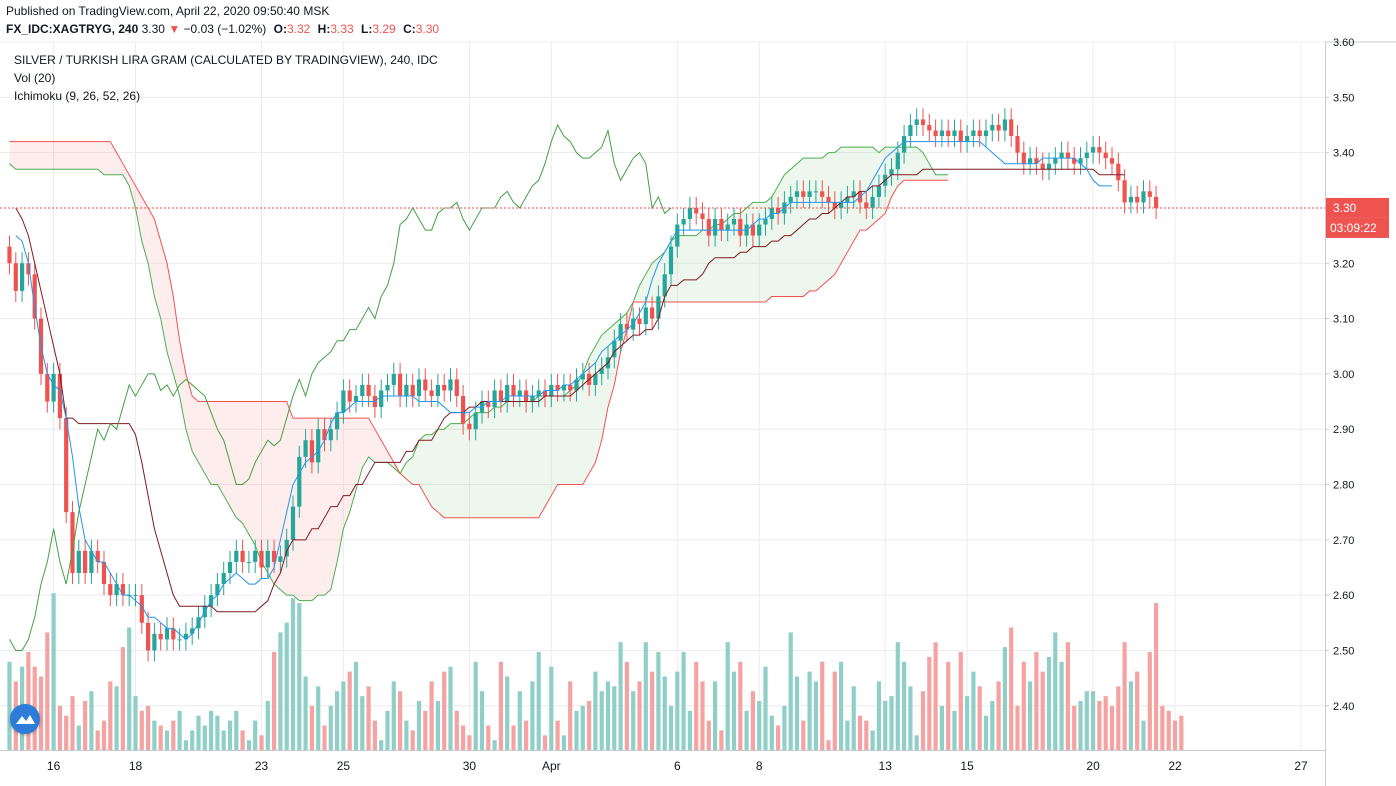  What do you see at coordinates (409, 29) in the screenshot?
I see `close-label: C:` at bounding box center [409, 29].